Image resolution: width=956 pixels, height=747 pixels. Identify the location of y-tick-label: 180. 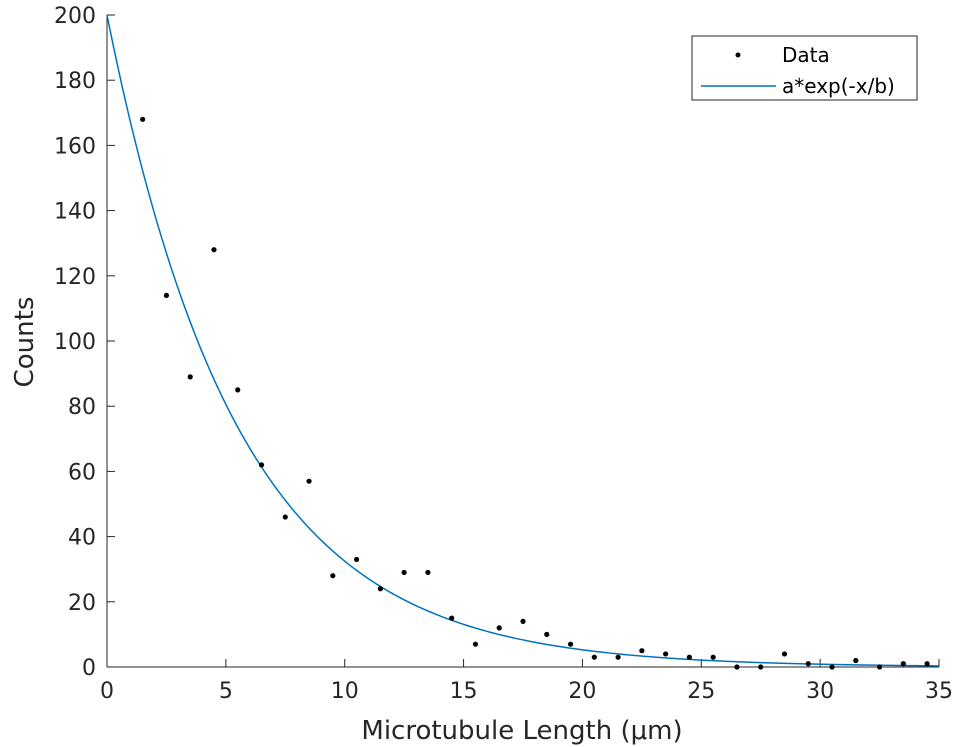
(75, 81).